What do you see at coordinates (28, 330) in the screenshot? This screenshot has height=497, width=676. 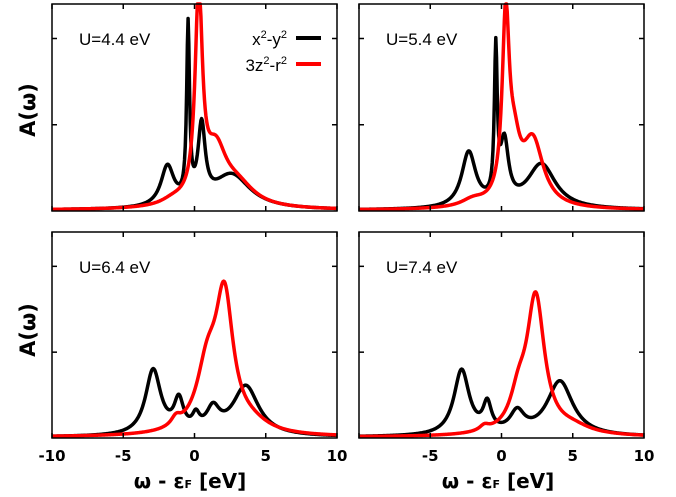 I see `ylabel-bottom: A(ω)` at bounding box center [28, 330].